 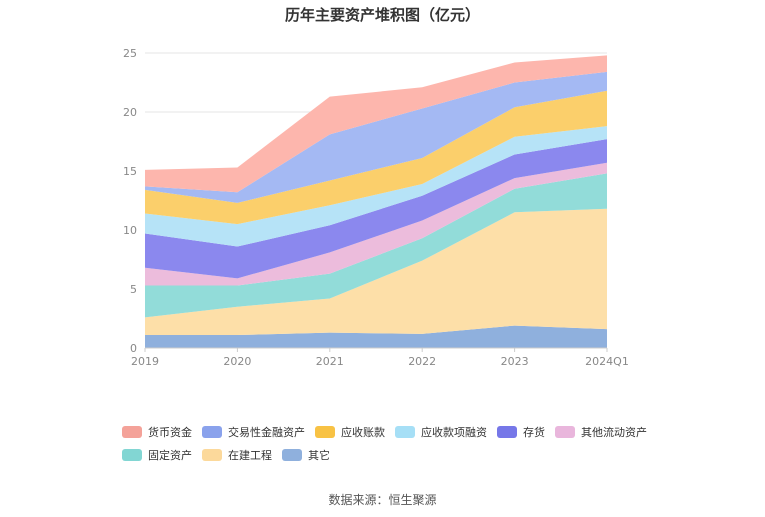 I want to click on legend-item: 应收账款, so click(x=350, y=432).